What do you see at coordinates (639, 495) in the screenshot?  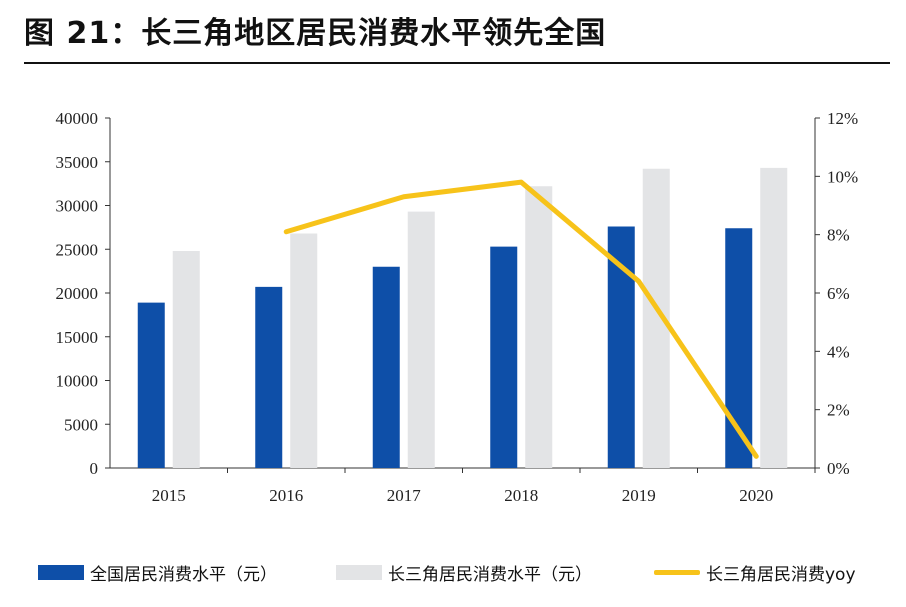 I see `x-tick-label: 2019` at bounding box center [639, 495].